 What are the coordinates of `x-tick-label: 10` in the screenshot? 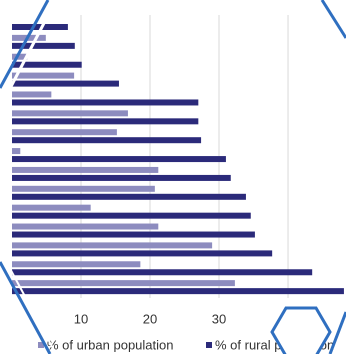 It's located at (81, 318).